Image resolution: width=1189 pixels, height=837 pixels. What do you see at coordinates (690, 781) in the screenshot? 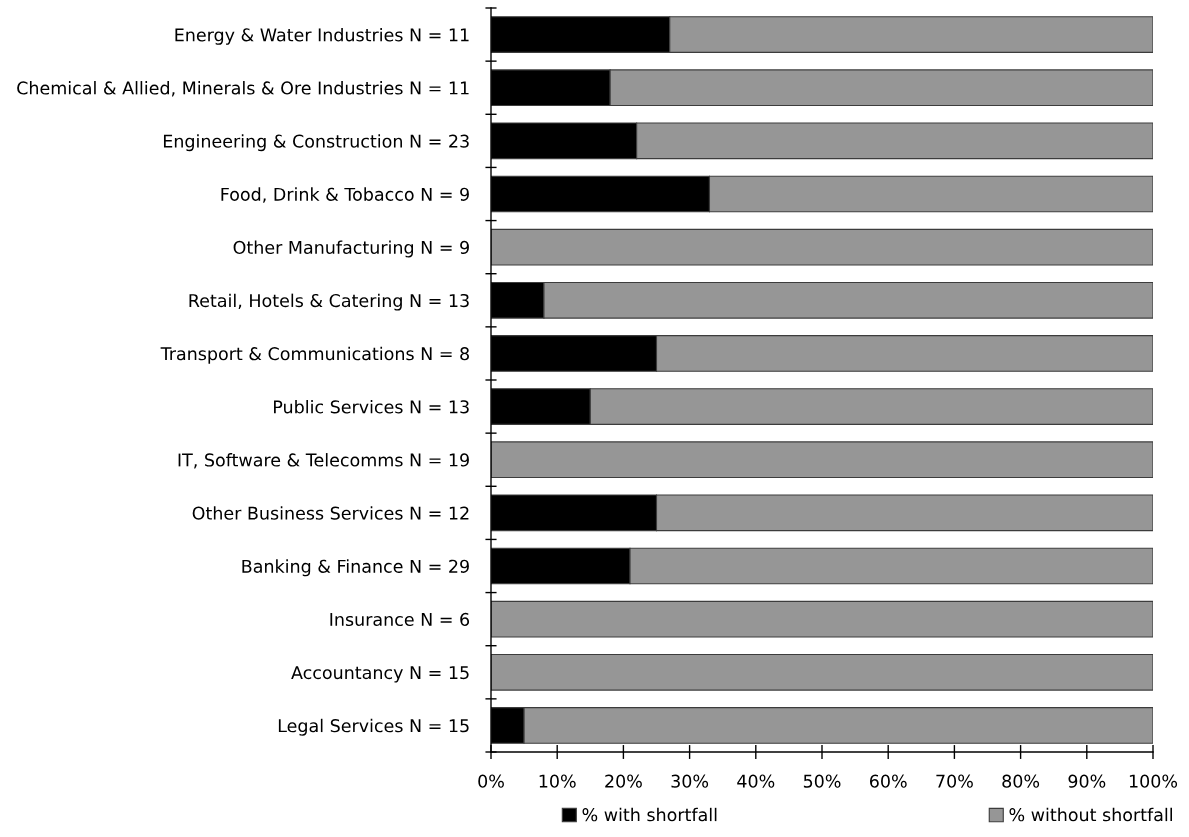
I see `x-tick-label: 30%` at bounding box center [690, 781].